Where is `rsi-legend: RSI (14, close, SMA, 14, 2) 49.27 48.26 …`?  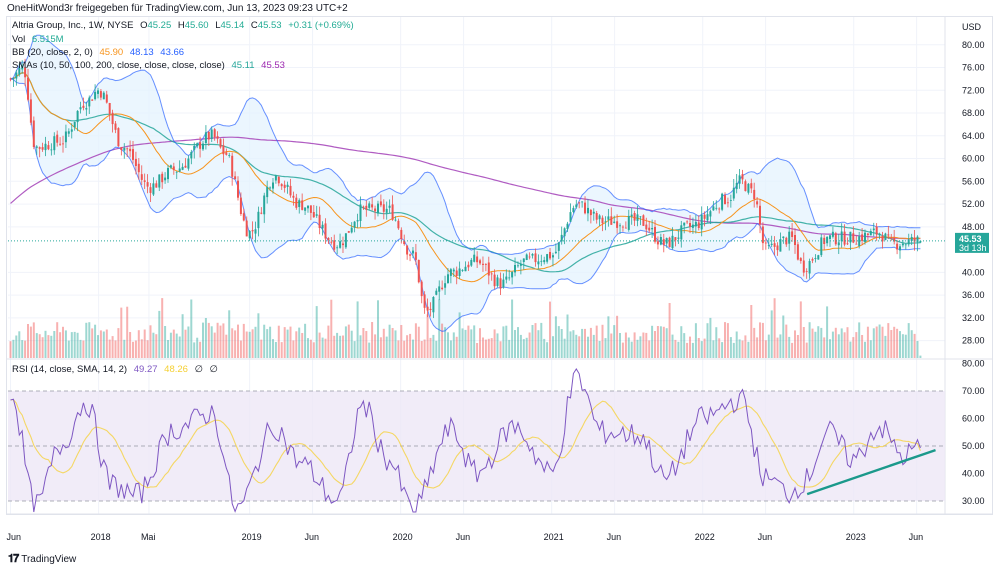
rsi-legend: RSI (14, close, SMA, 14, 2) 49.27 48.26 … is located at coordinates (117, 369).